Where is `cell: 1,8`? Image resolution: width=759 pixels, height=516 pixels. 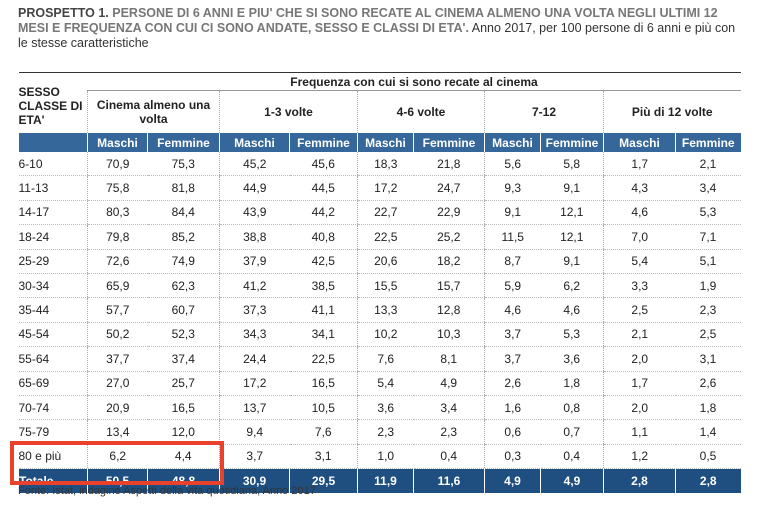 cell: 1,8 is located at coordinates (572, 383).